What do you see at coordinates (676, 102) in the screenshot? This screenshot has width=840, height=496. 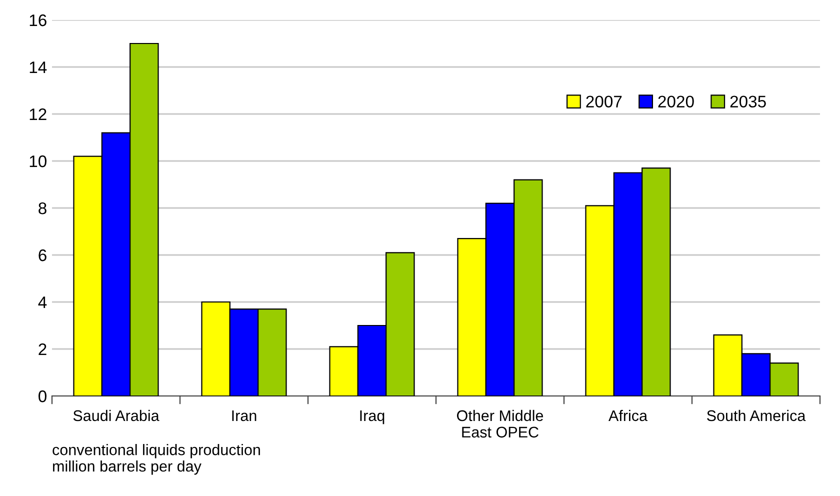 I see `legend-label: 2020` at bounding box center [676, 102].